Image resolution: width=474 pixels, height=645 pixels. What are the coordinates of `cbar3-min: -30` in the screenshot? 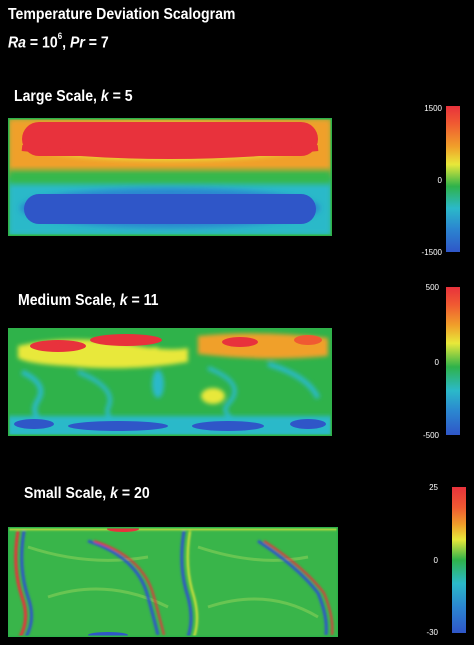 It's located at (432, 632).